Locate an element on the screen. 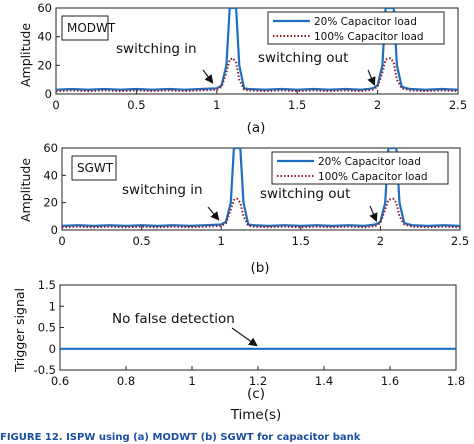  y-tick-label-c-0: -0.5 is located at coordinates (45, 370).